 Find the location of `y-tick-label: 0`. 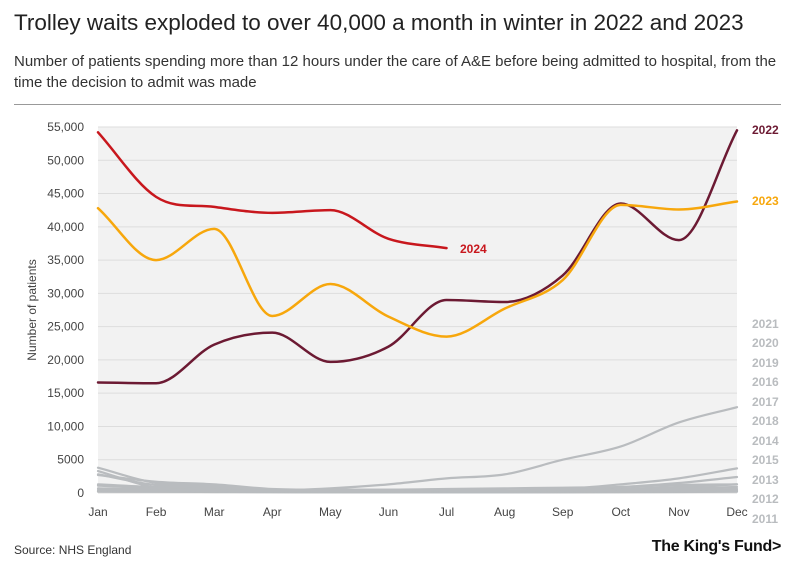

y-tick-label: 0 is located at coordinates (80, 493).